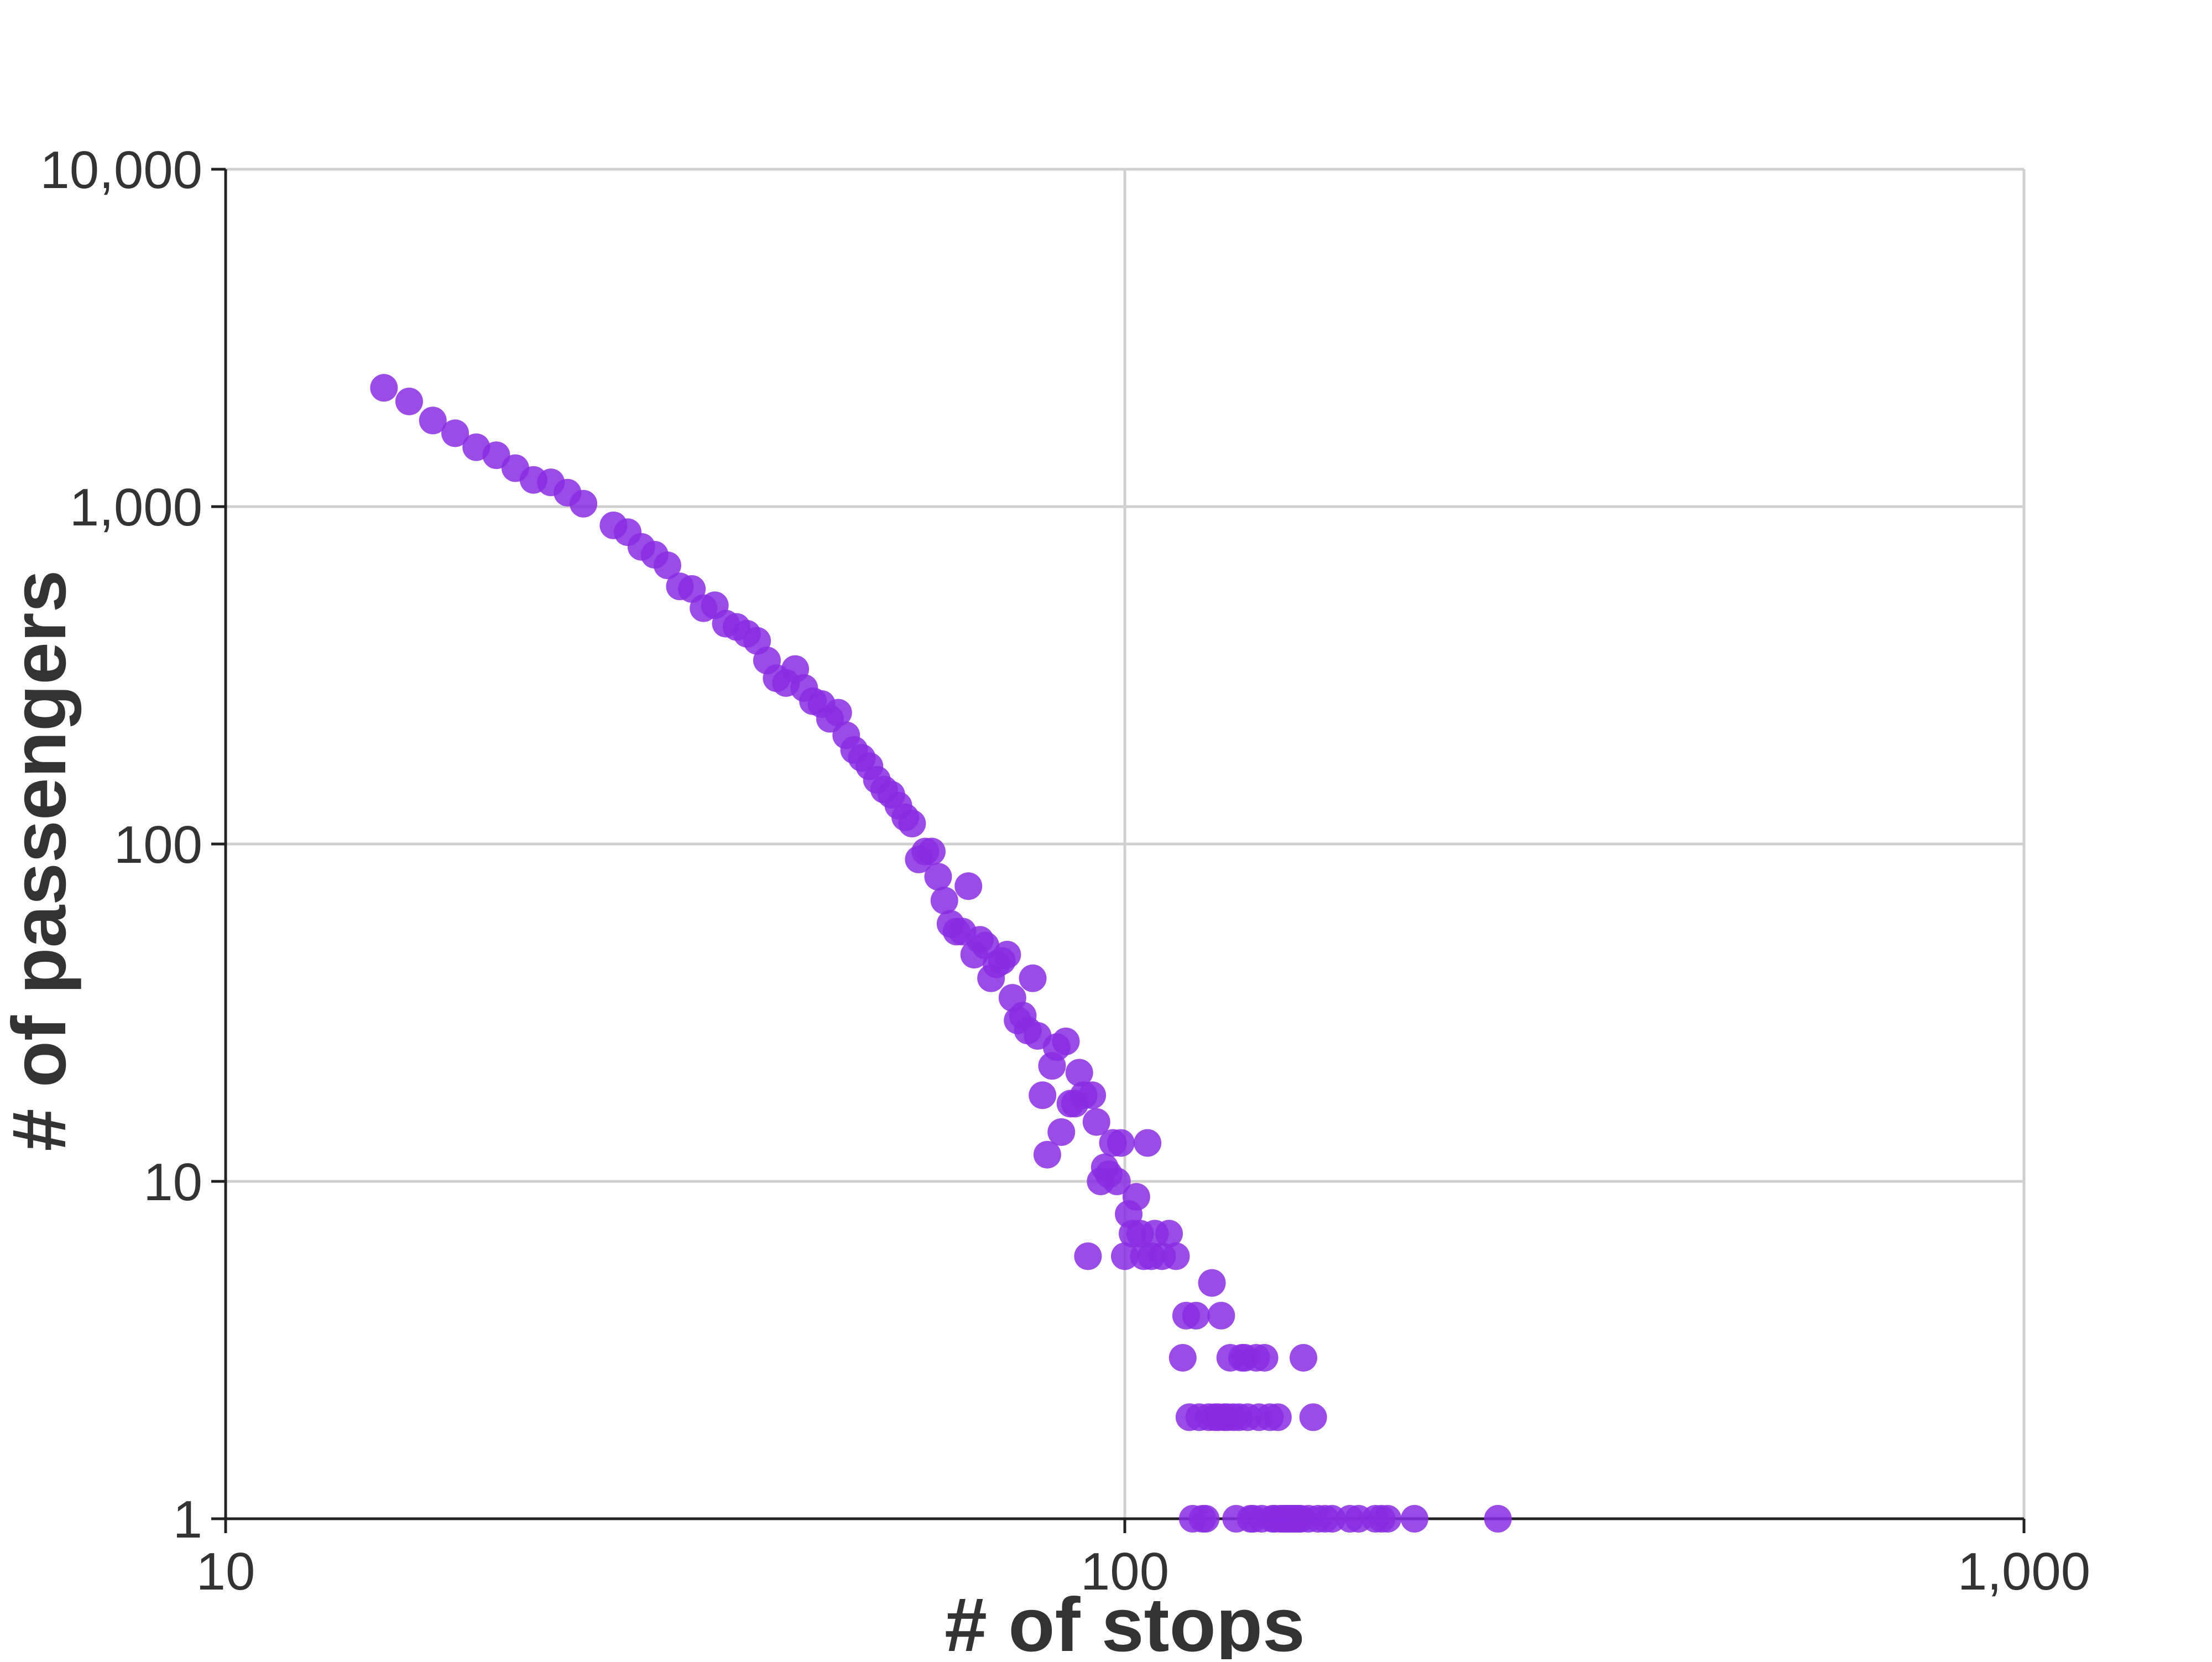 The width and height of the screenshot is (2212, 1662). Describe the element at coordinates (173, 1182) in the screenshot. I see `y-tick-label: 10` at that location.